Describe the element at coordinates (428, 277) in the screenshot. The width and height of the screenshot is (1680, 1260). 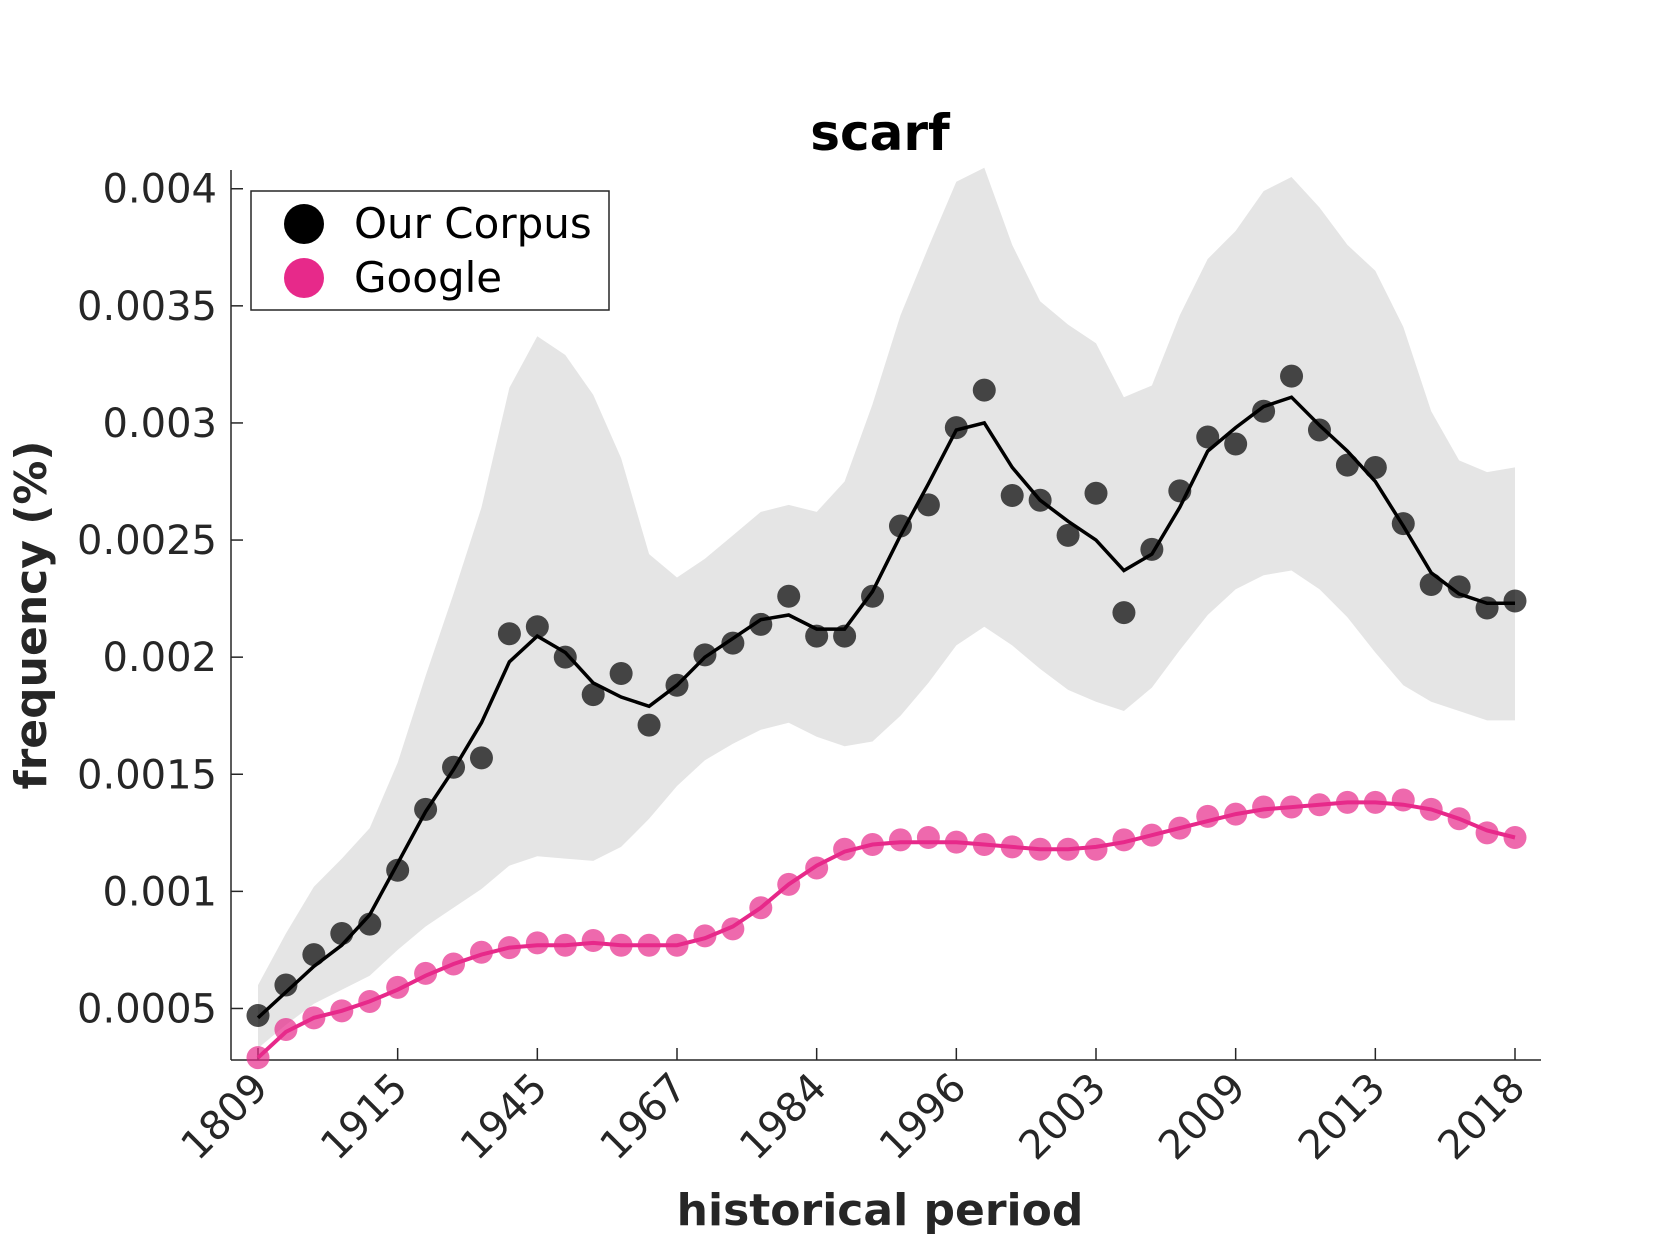
I see `legend-label-google: Google` at that location.